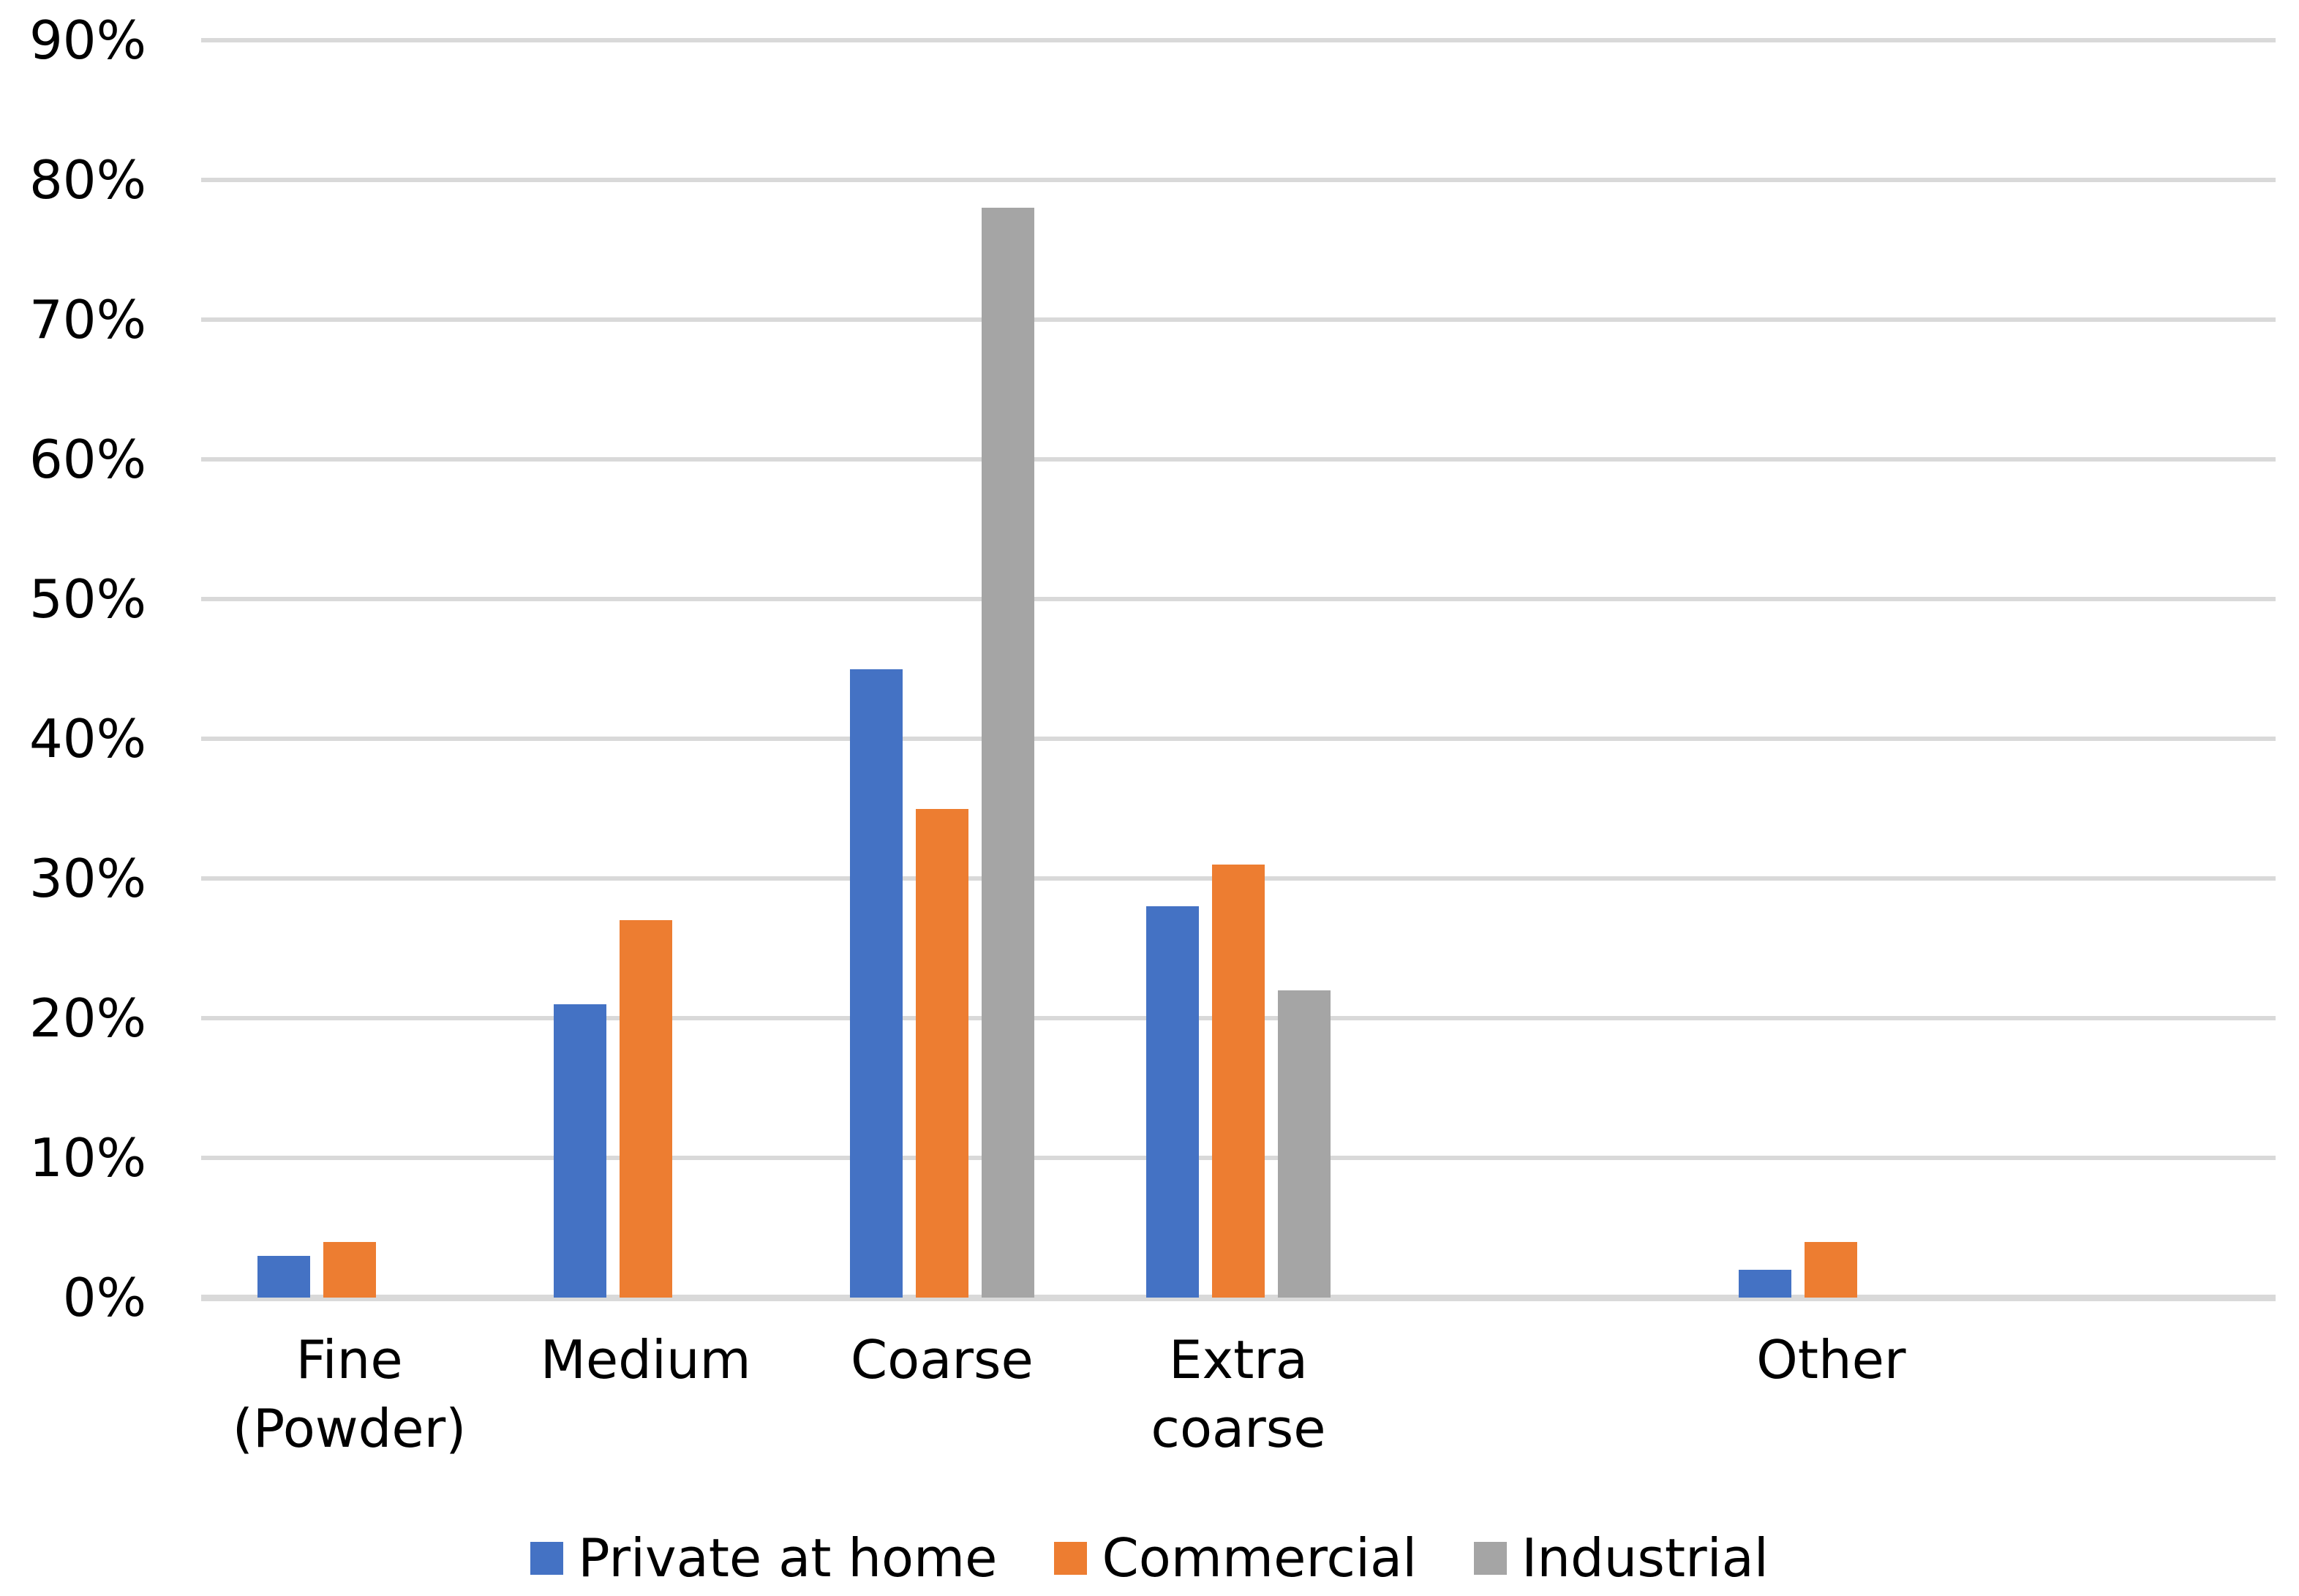  Describe the element at coordinates (1238, 1394) in the screenshot. I see `x-category-label: Extra coarse` at that location.